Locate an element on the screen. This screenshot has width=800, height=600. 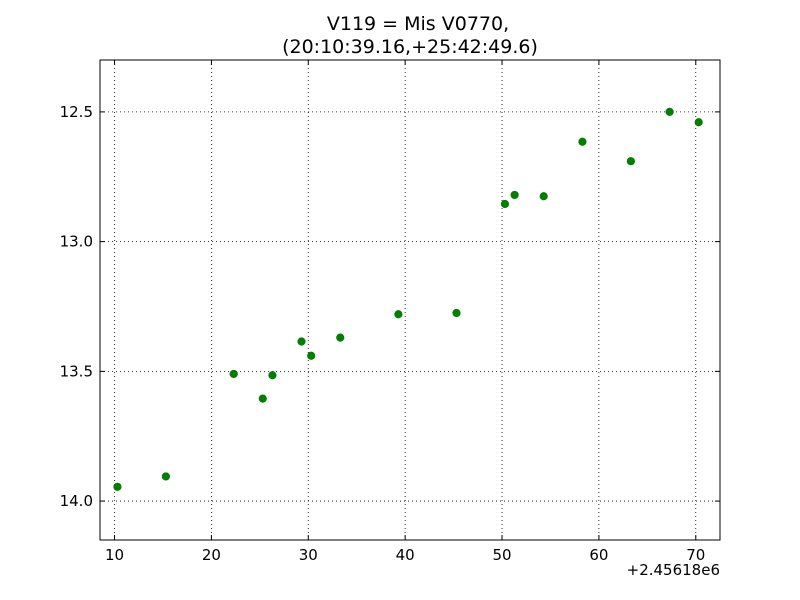
x-tick-label: 20 is located at coordinates (211, 555).